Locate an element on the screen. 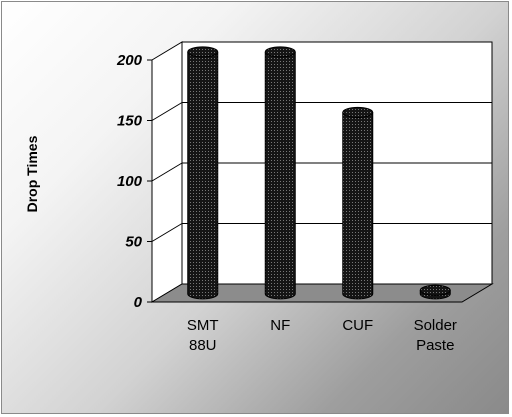 The width and height of the screenshot is (512, 417). x-tick-label-line: CUF is located at coordinates (357, 325).